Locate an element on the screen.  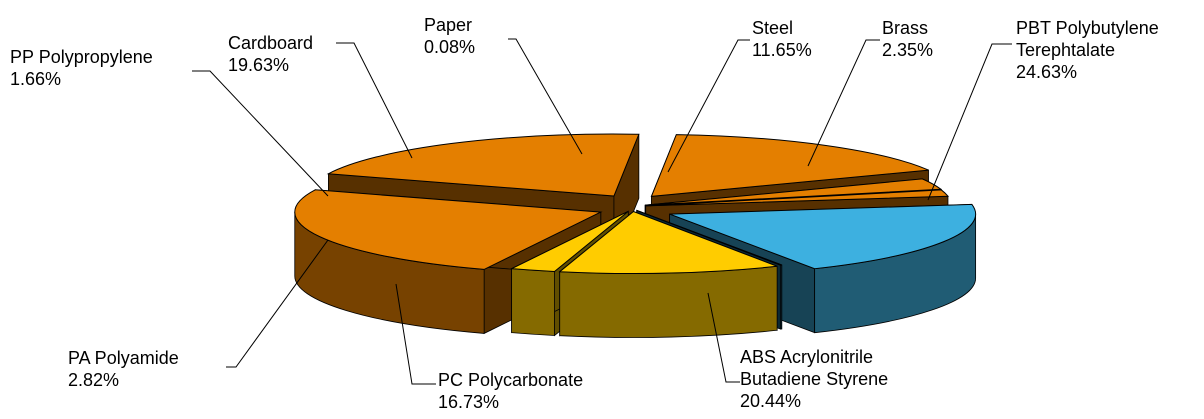
slice-label-line: PP Polypropylene is located at coordinates (81, 57).